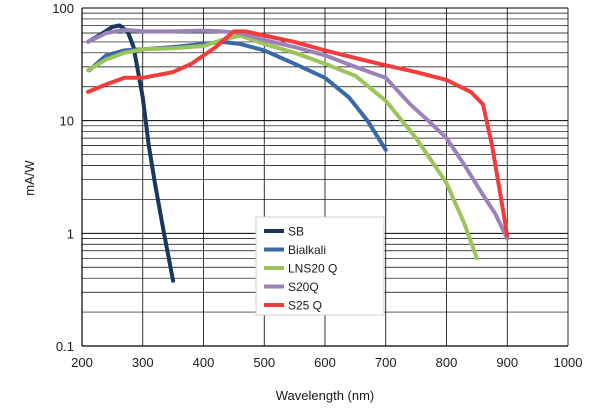  What do you see at coordinates (63, 8) in the screenshot?
I see `y-tick-label: 100` at bounding box center [63, 8].